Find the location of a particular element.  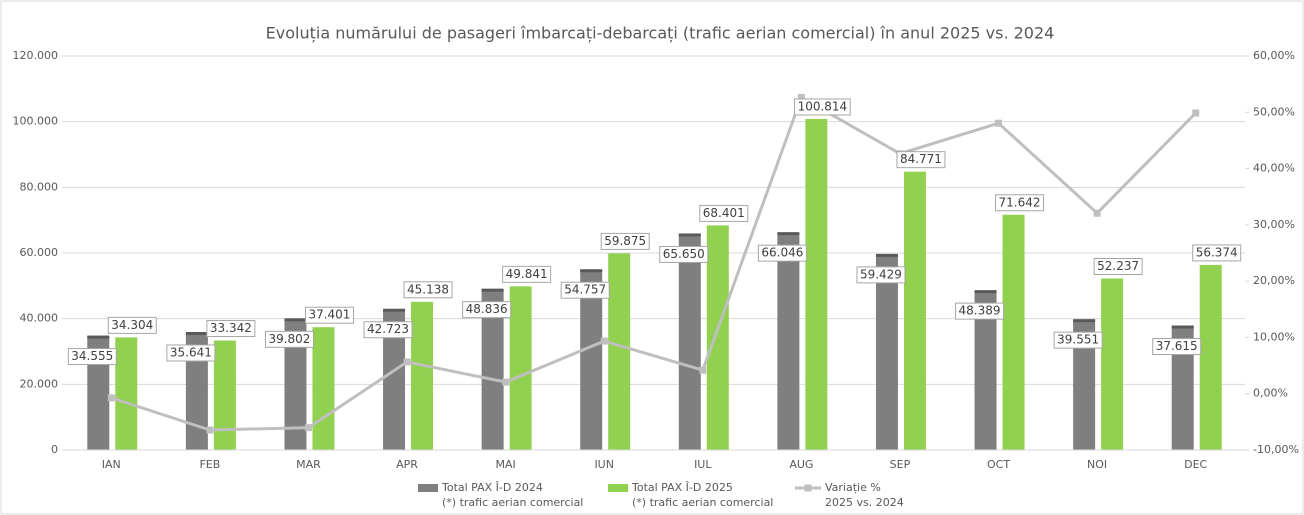

x-tick-label: IUL is located at coordinates (703, 464).